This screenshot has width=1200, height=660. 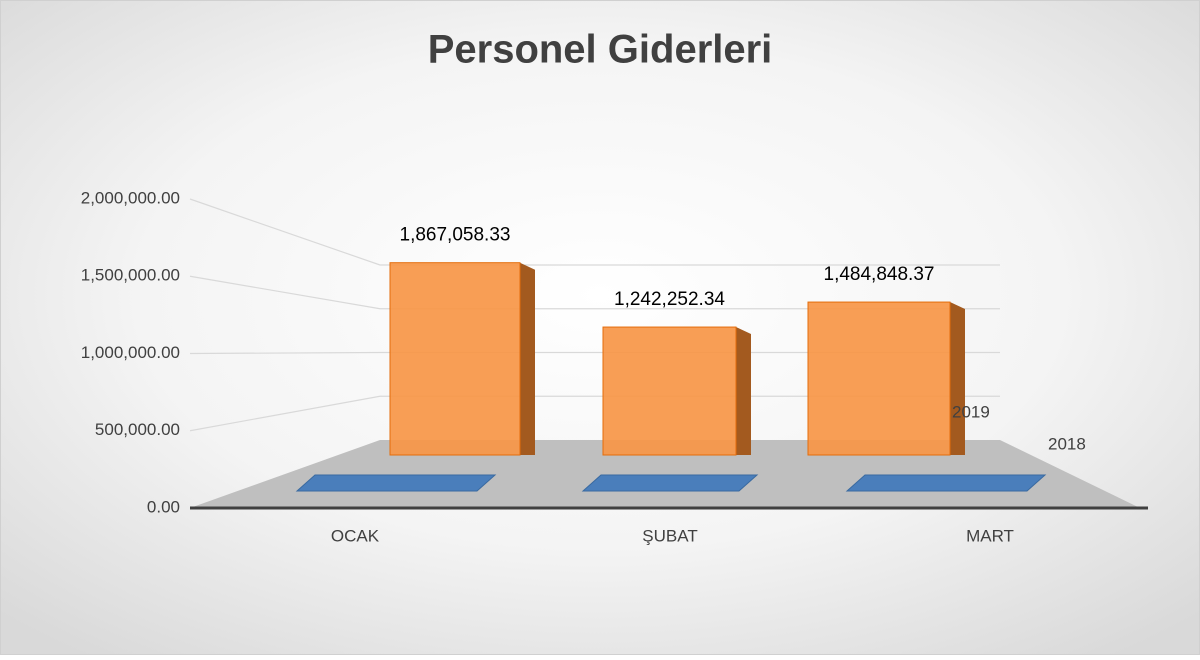 What do you see at coordinates (669, 299) in the screenshot?
I see `data-label: 1,242,252.34` at bounding box center [669, 299].